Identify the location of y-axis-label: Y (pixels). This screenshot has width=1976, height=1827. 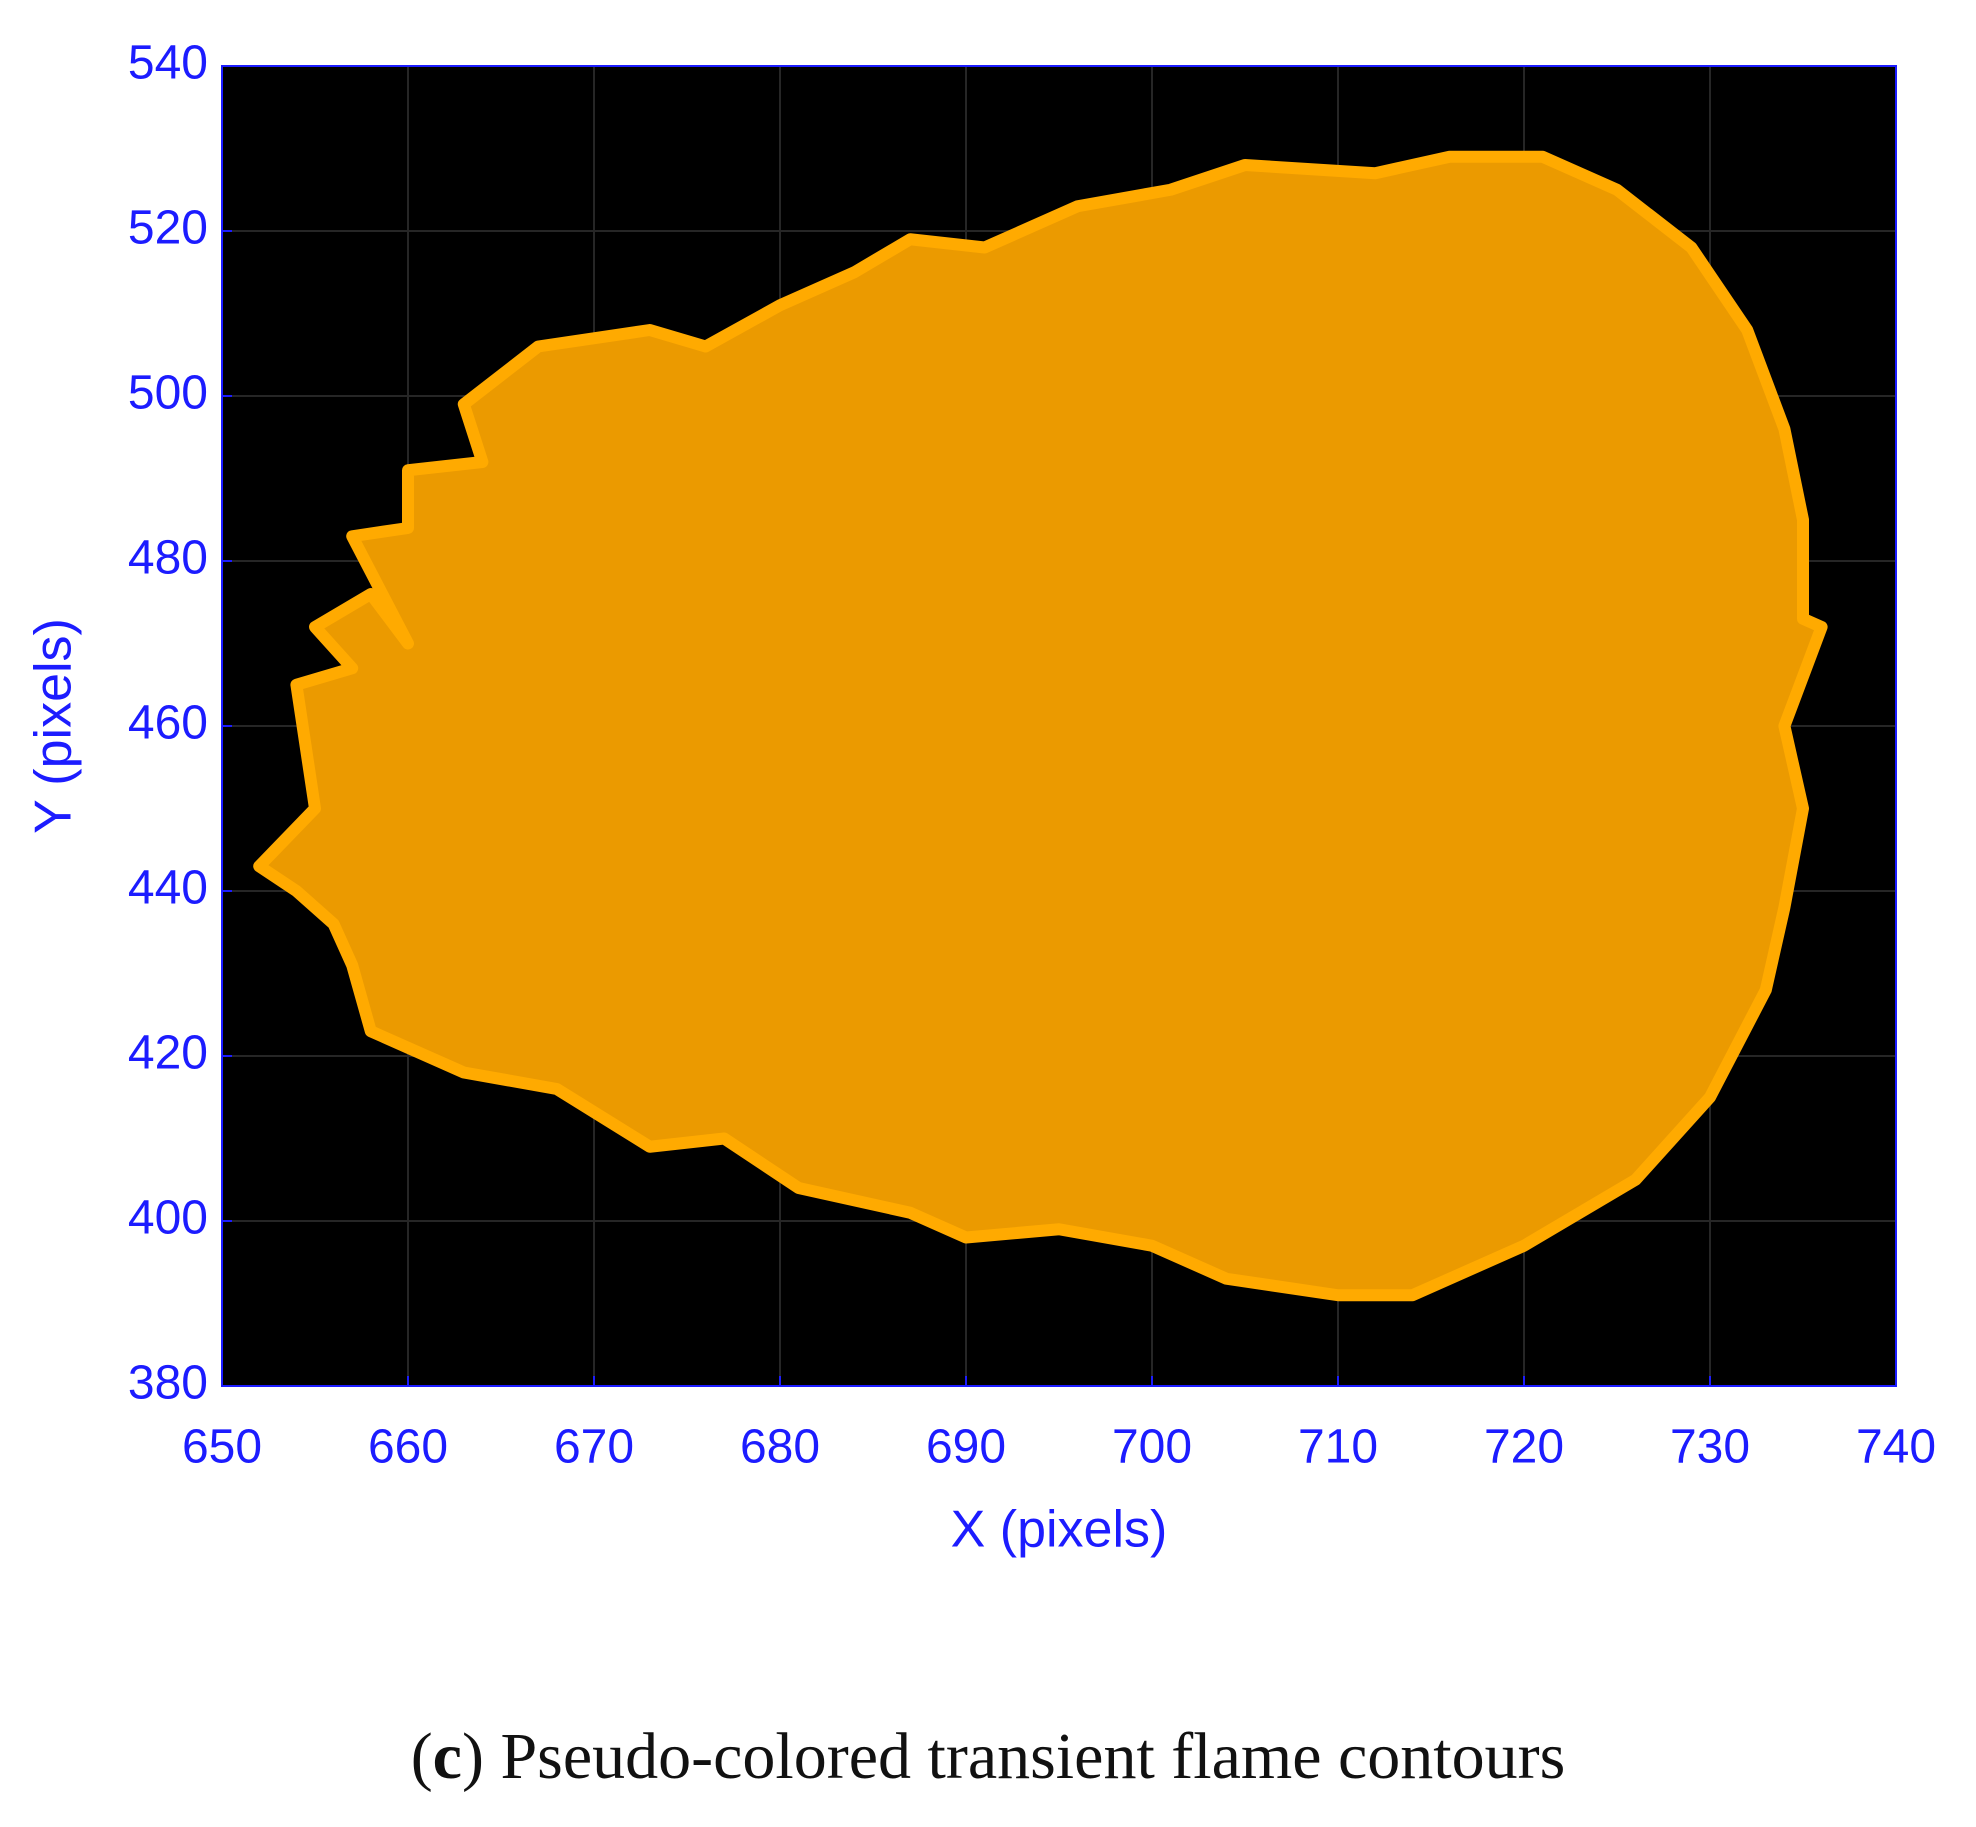
(54, 726).